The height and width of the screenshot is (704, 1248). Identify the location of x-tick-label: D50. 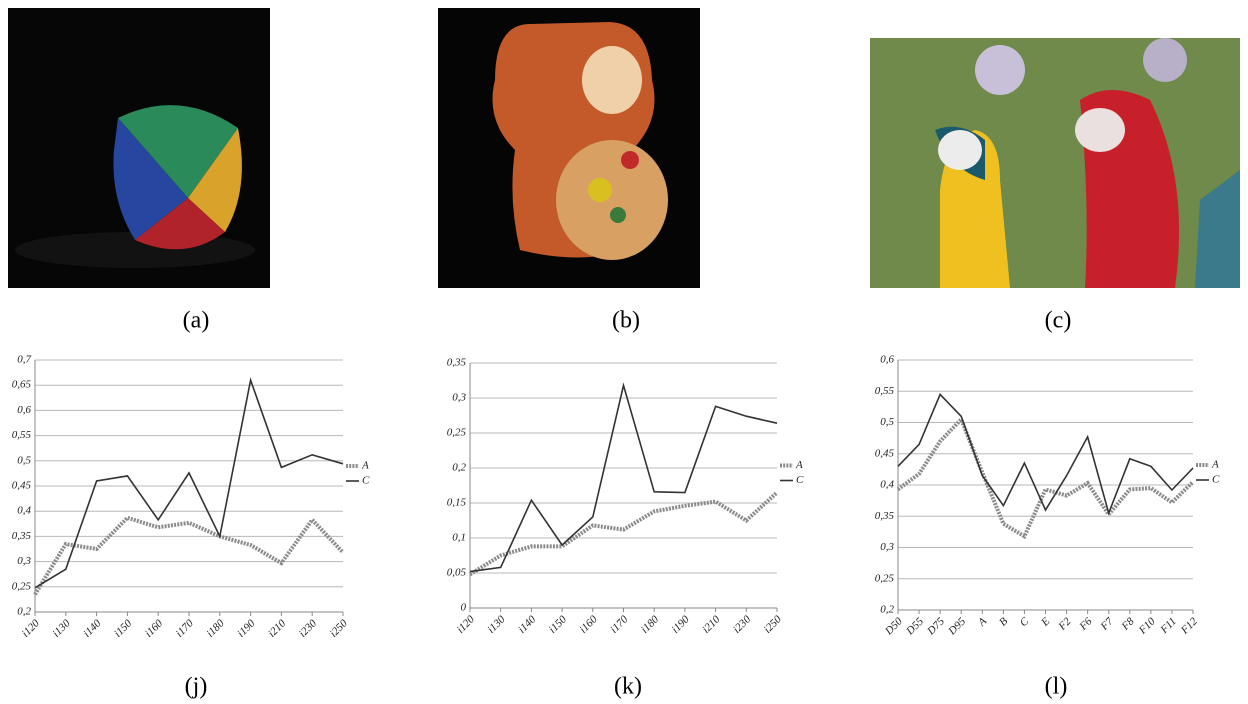
(893, 626).